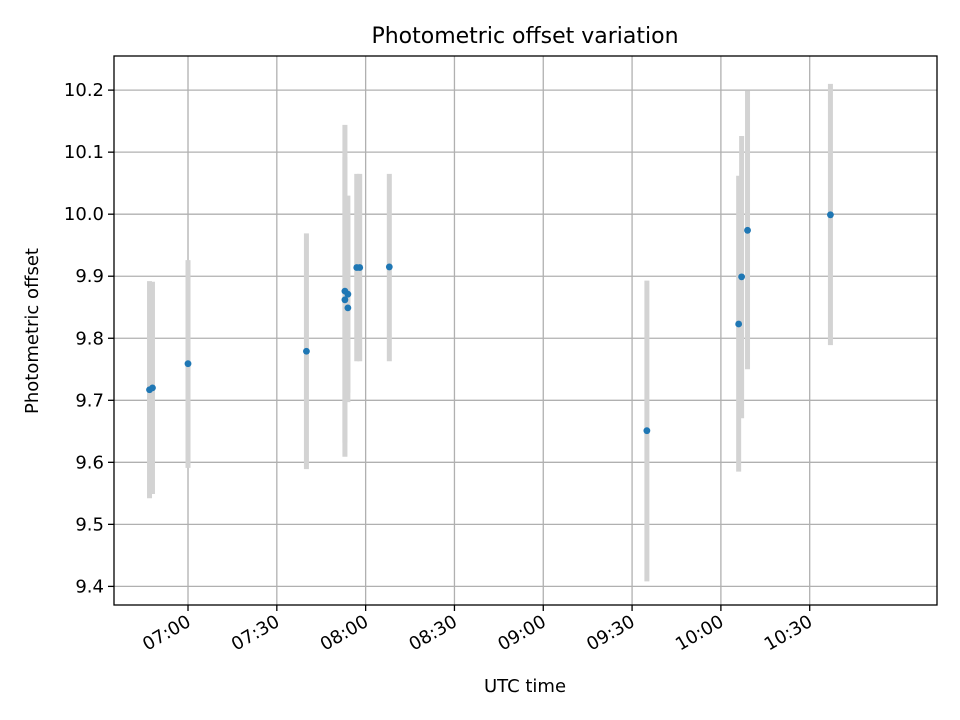  I want to click on y-tick-label: 9.5, so click(89, 524).